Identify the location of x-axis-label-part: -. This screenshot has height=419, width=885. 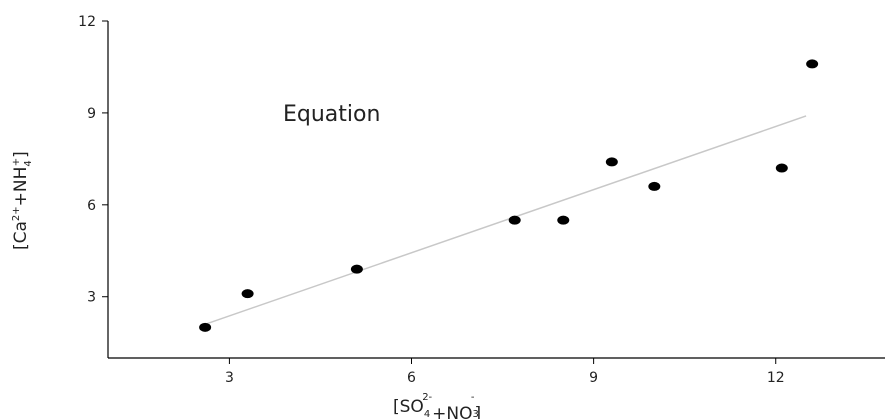
(473, 397).